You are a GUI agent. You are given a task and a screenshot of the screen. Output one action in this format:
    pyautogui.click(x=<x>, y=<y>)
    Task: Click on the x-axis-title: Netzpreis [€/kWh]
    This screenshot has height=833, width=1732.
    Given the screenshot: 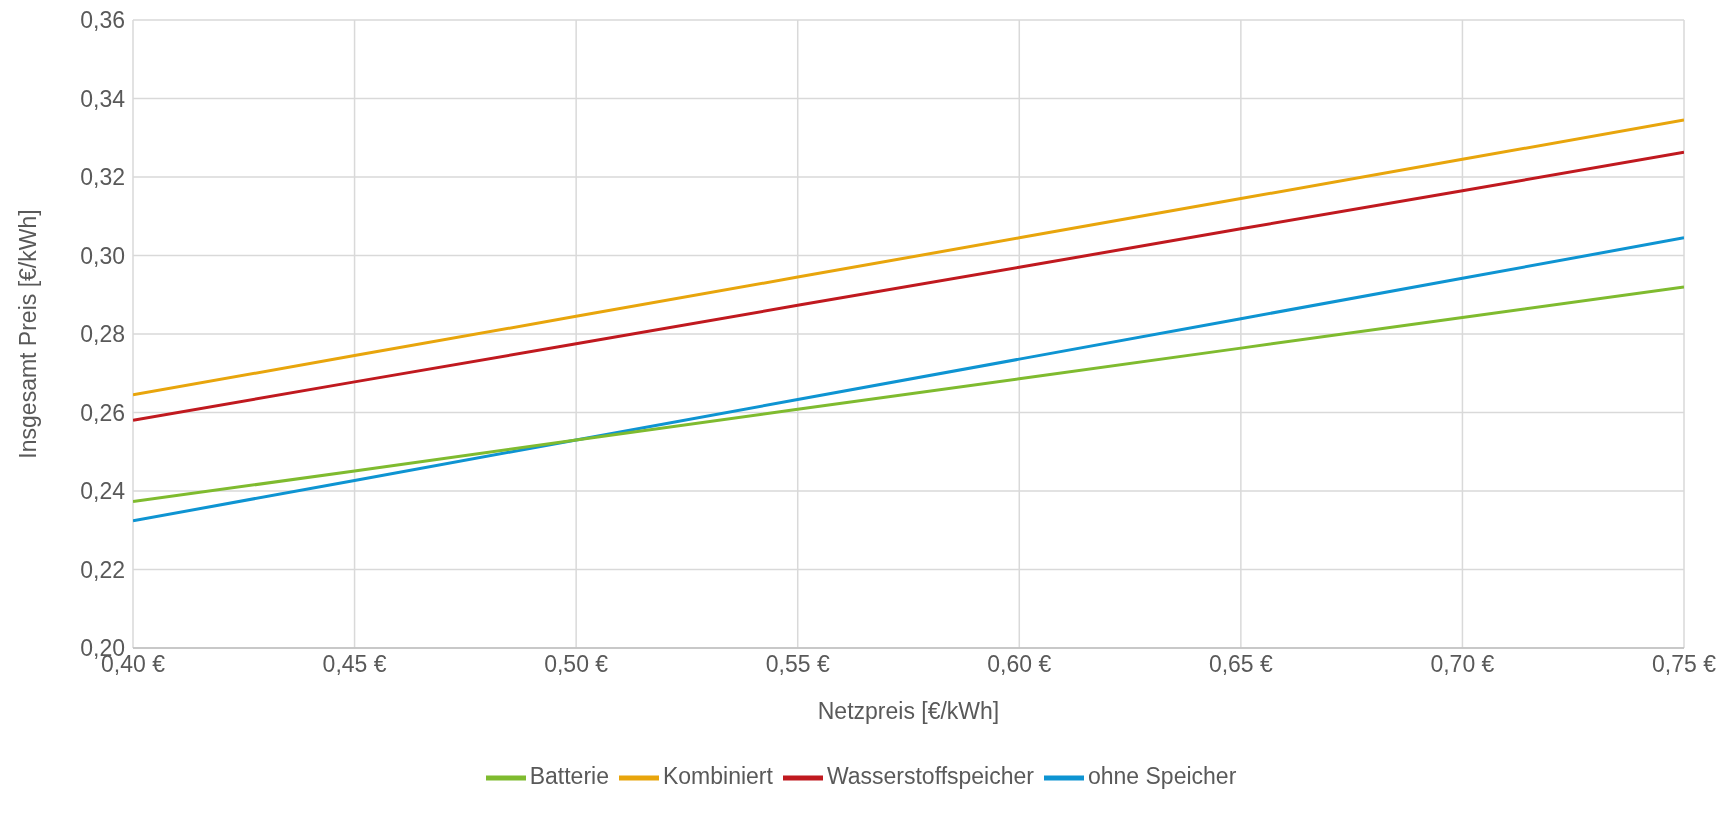 What is the action you would take?
    pyautogui.click(x=908, y=711)
    